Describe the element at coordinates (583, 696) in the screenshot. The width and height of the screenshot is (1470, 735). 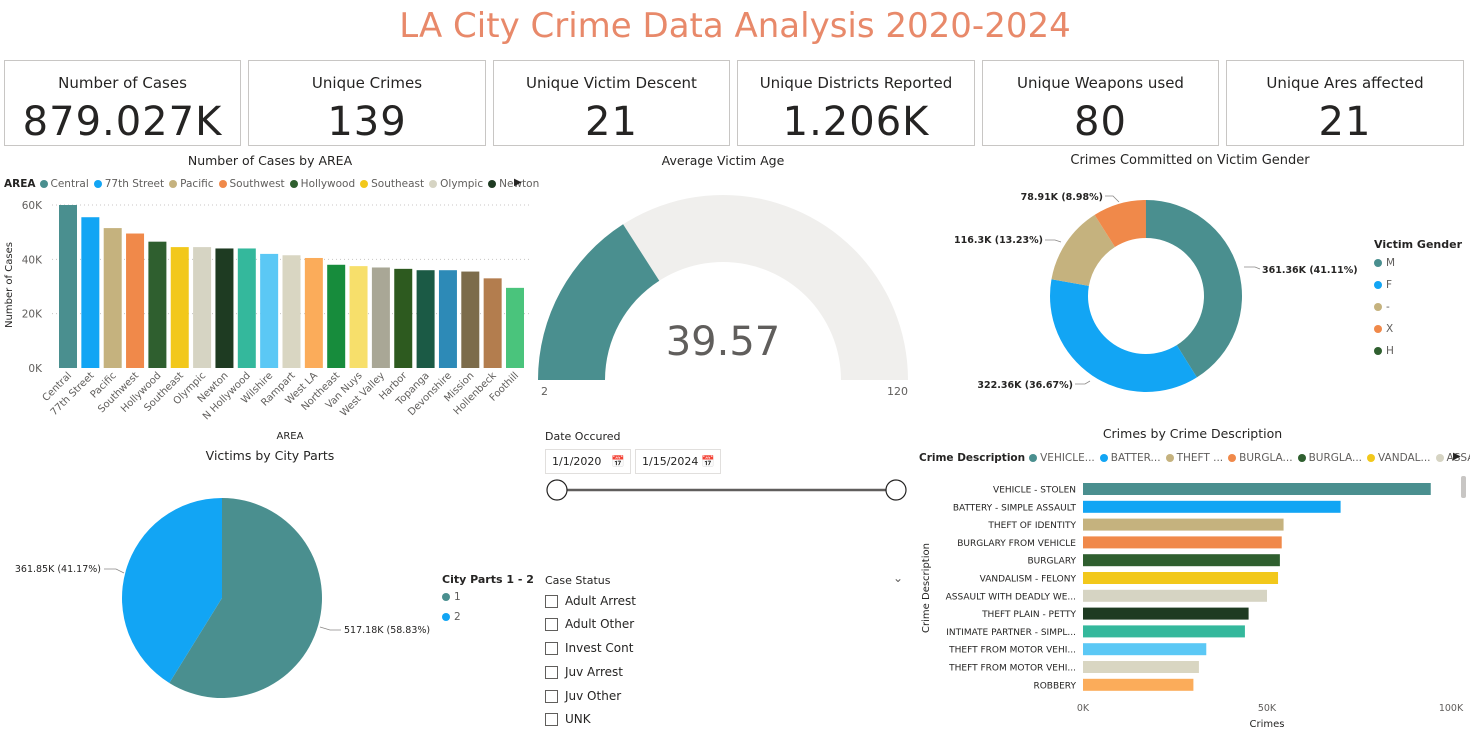
I see `case-status-option: Juv Other` at that location.